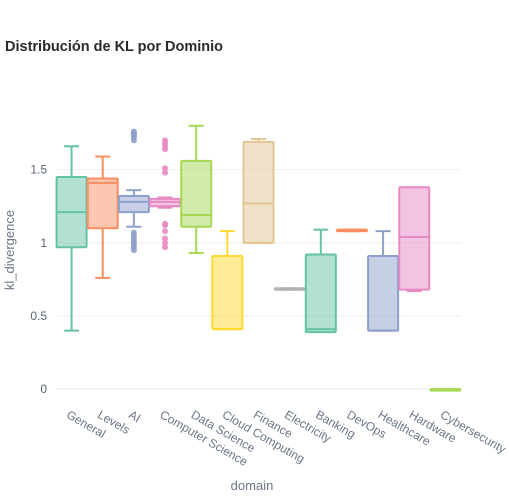 The height and width of the screenshot is (500, 509). What do you see at coordinates (38, 279) in the screenshot?
I see `y-tick-labels: 0 0.5 1 1.5` at bounding box center [38, 279].